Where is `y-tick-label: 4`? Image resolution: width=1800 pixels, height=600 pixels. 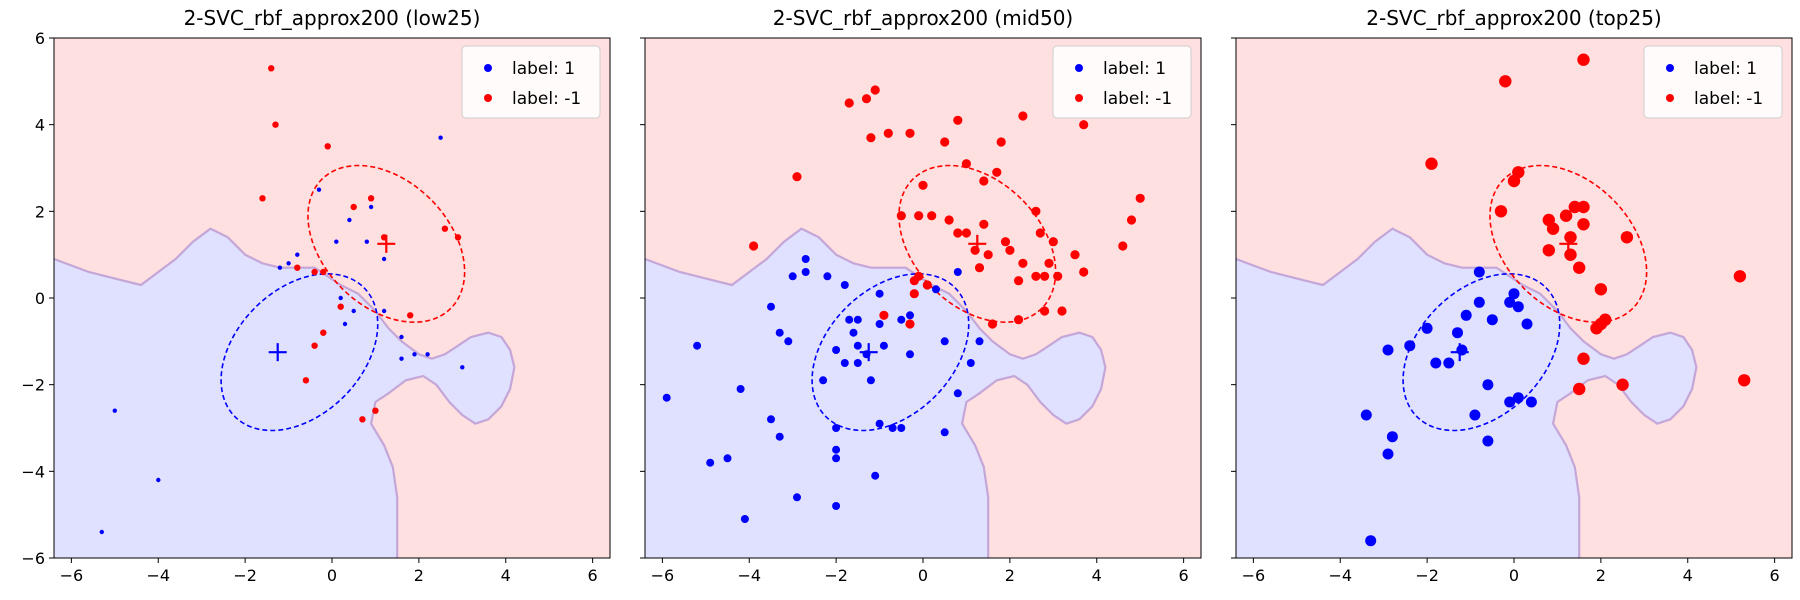 y-tick-label: 4 is located at coordinates (40, 125).